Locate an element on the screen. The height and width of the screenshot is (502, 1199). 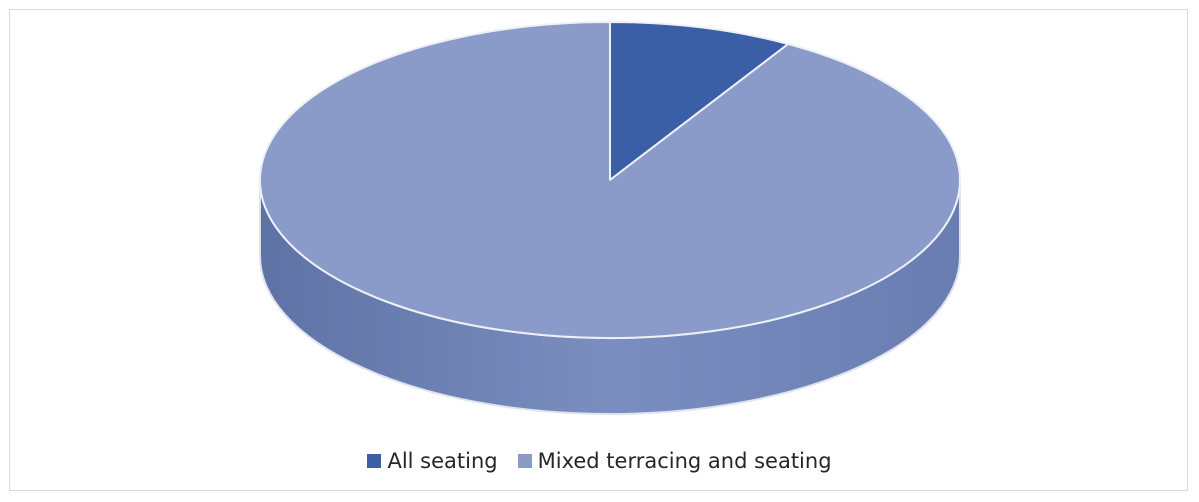
legend-item-all-seating: All seating is located at coordinates (432, 461).